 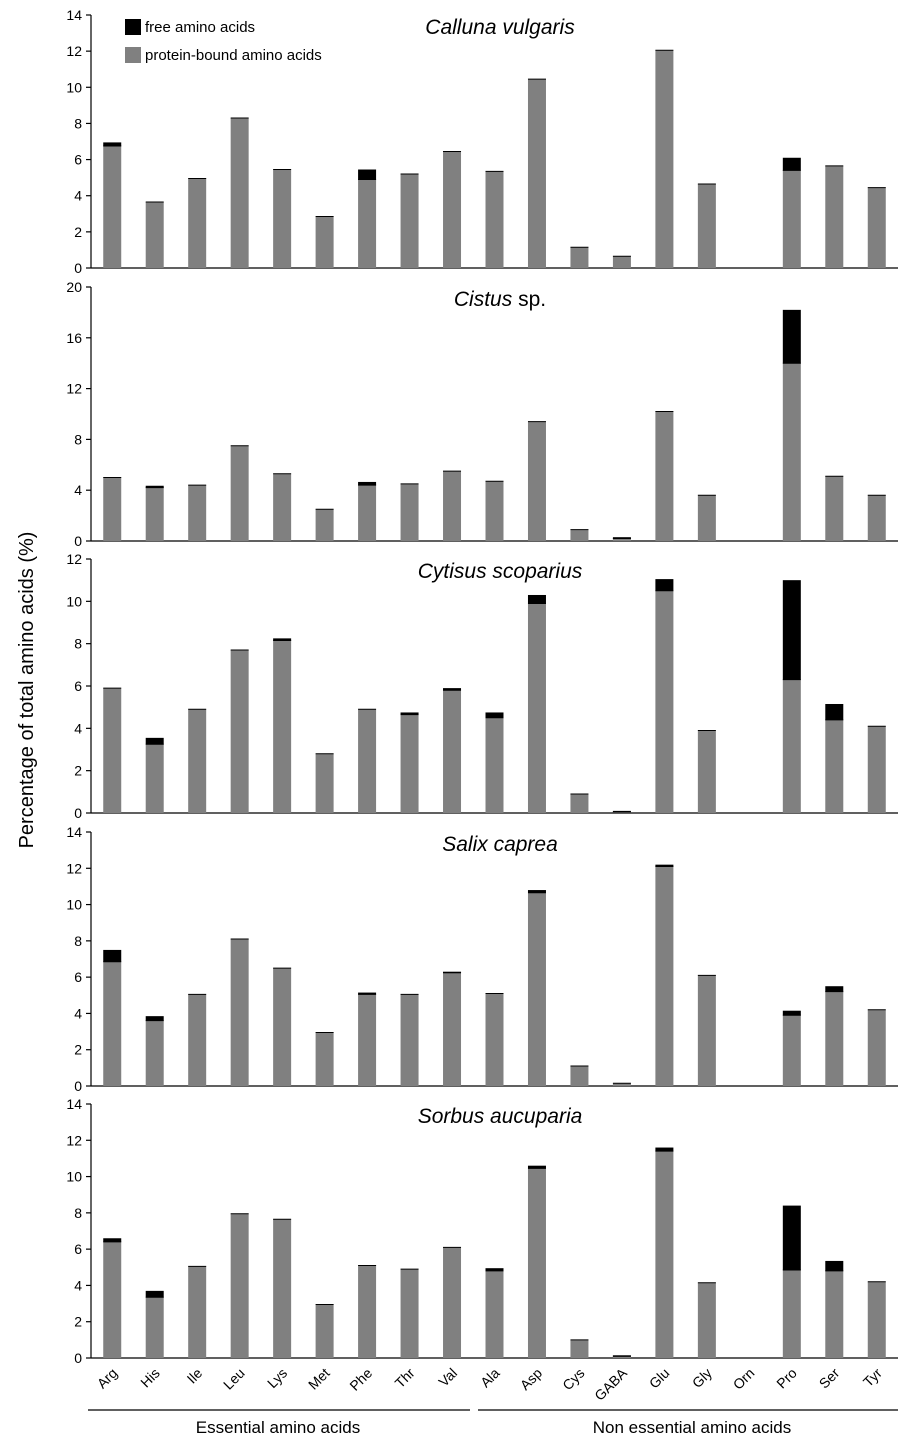 What do you see at coordinates (494, 715) in the screenshot?
I see `bar-free-ala` at bounding box center [494, 715].